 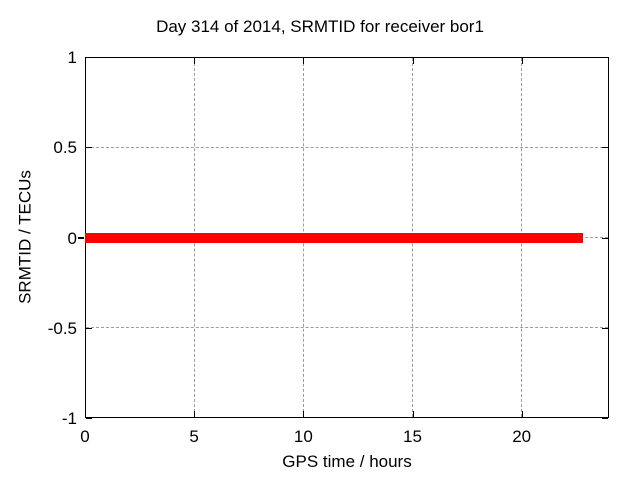 What do you see at coordinates (65, 148) in the screenshot?
I see `y-tick-label: 0.5` at bounding box center [65, 148].